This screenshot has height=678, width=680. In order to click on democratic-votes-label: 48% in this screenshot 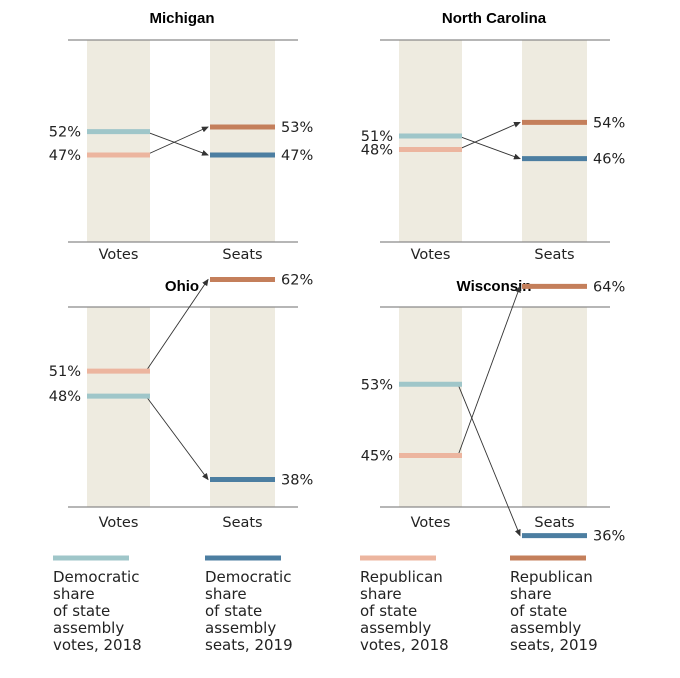, I will do `click(65, 397)`.